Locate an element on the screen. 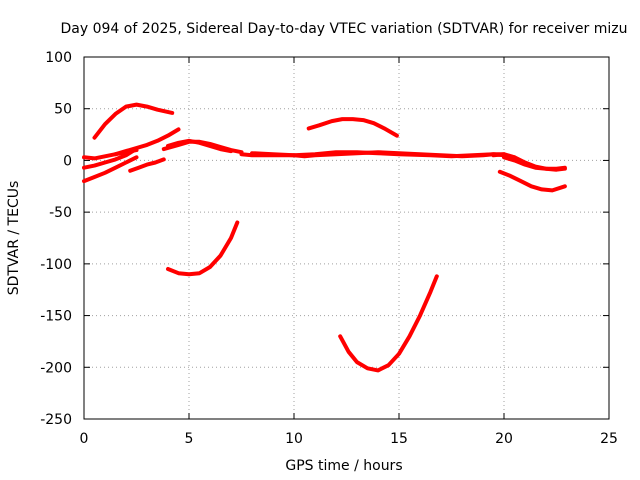 This screenshot has height=480, width=640. y-tick-label: -50 is located at coordinates (60, 213).